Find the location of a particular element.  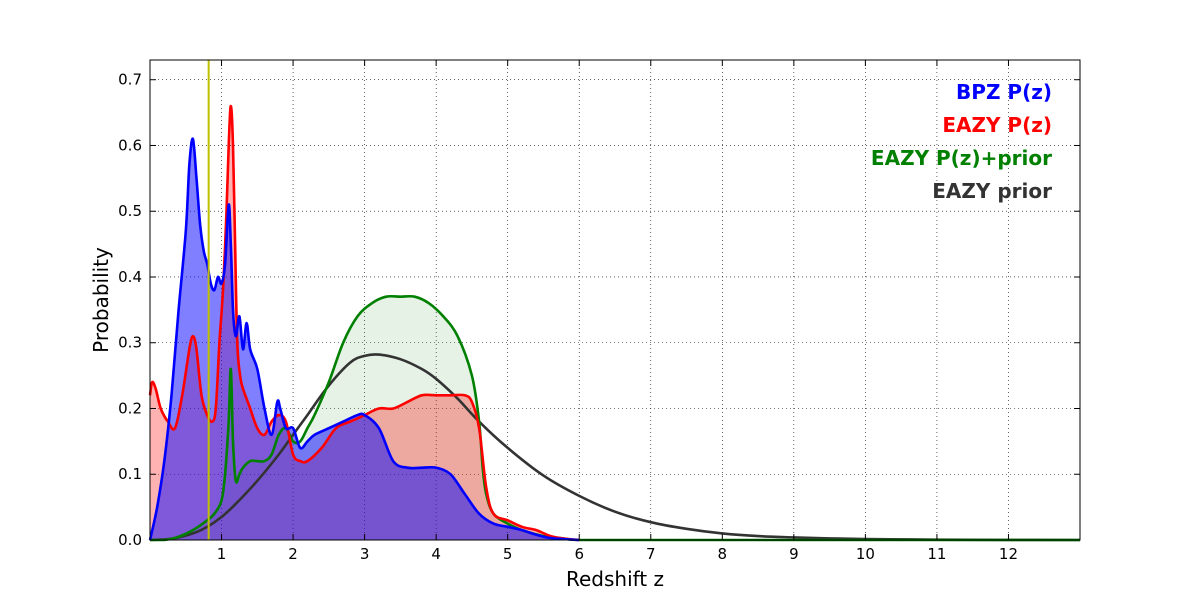

x-tick-label: 1 is located at coordinates (222, 554).